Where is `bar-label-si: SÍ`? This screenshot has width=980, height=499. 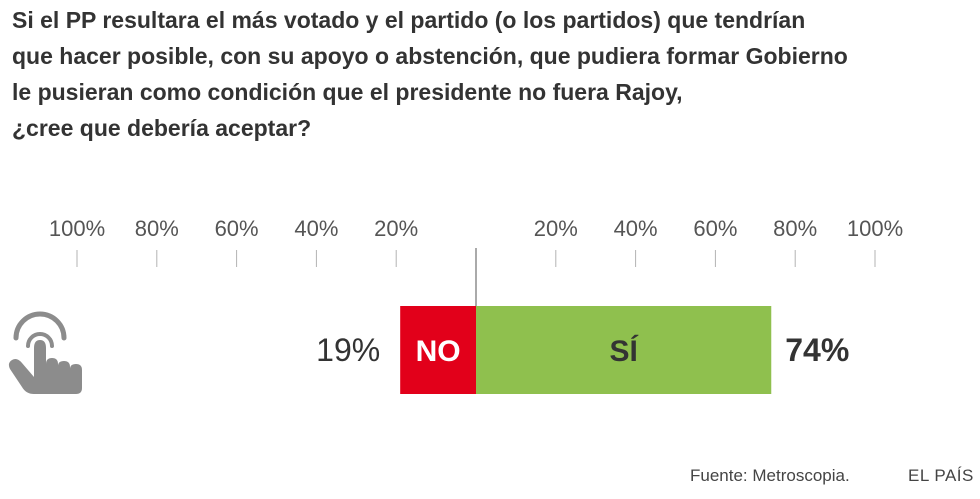 bar-label-si: SÍ is located at coordinates (623, 351).